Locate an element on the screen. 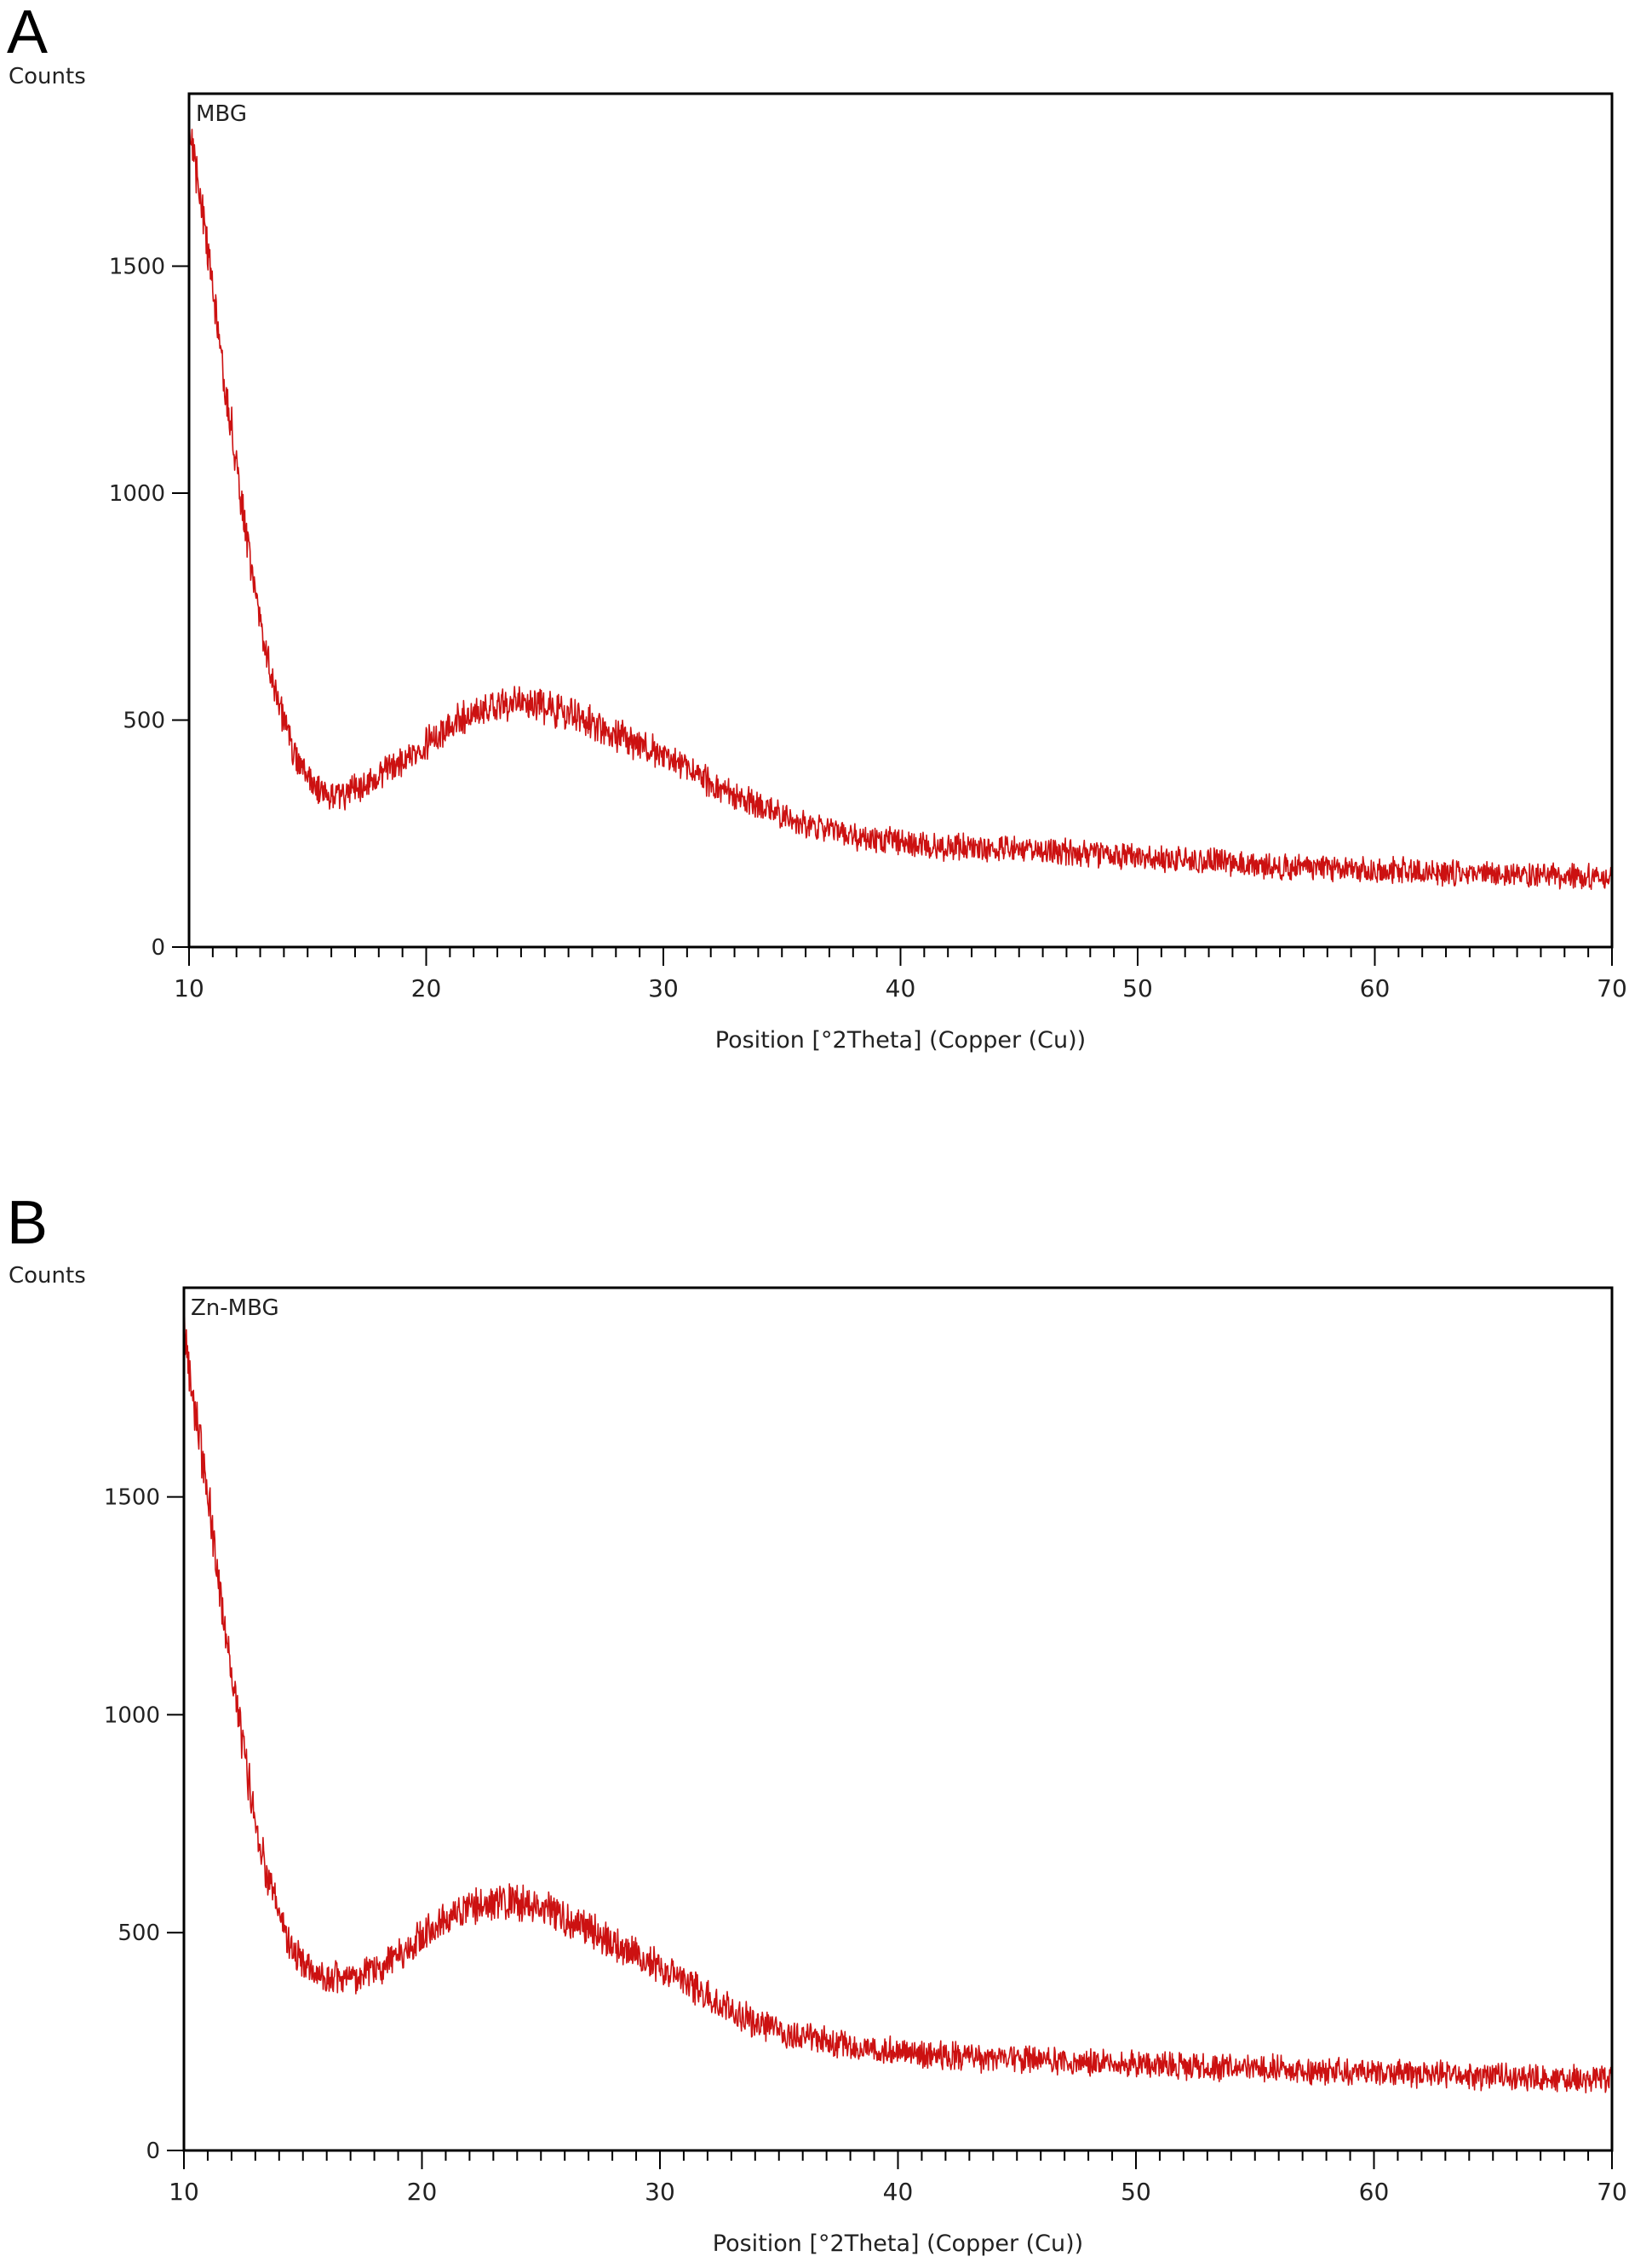 The image size is (1629, 2268). series-label: MBG is located at coordinates (221, 114).